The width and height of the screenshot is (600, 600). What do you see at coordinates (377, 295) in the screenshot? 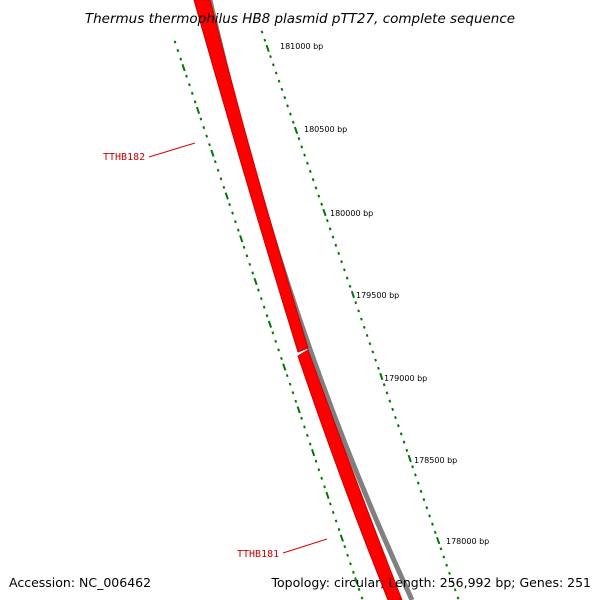
I see `position-label: 179500 bp` at bounding box center [377, 295].